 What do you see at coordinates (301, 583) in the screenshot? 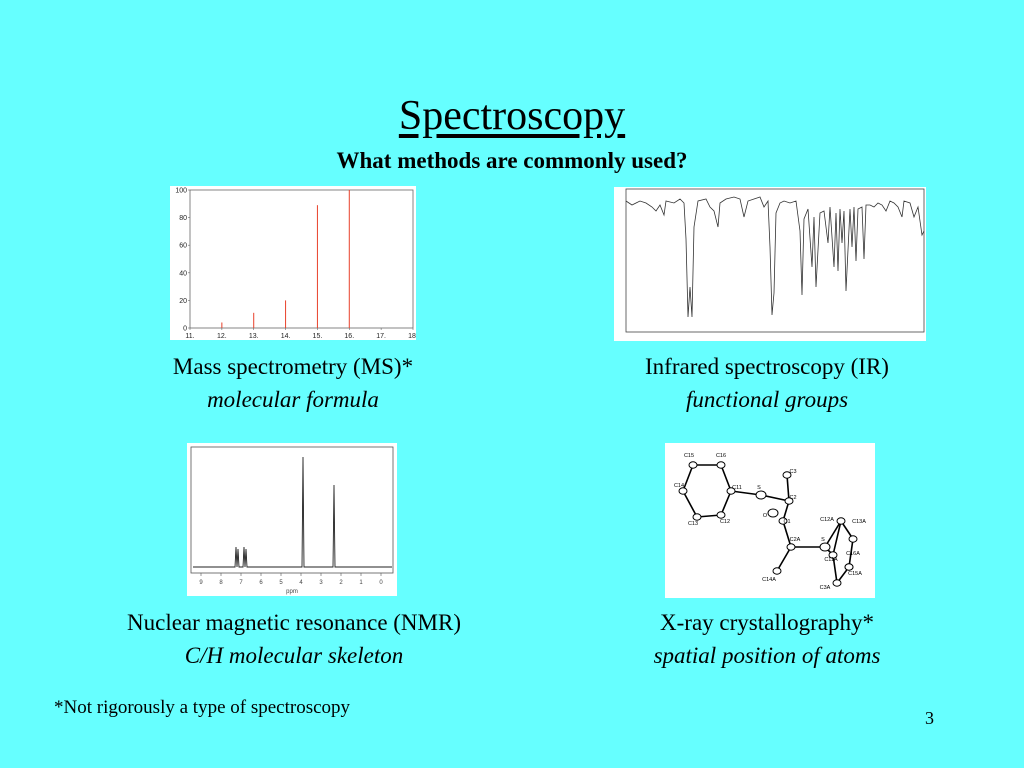
I see `nmr-x-tick-label: 4` at bounding box center [301, 583].